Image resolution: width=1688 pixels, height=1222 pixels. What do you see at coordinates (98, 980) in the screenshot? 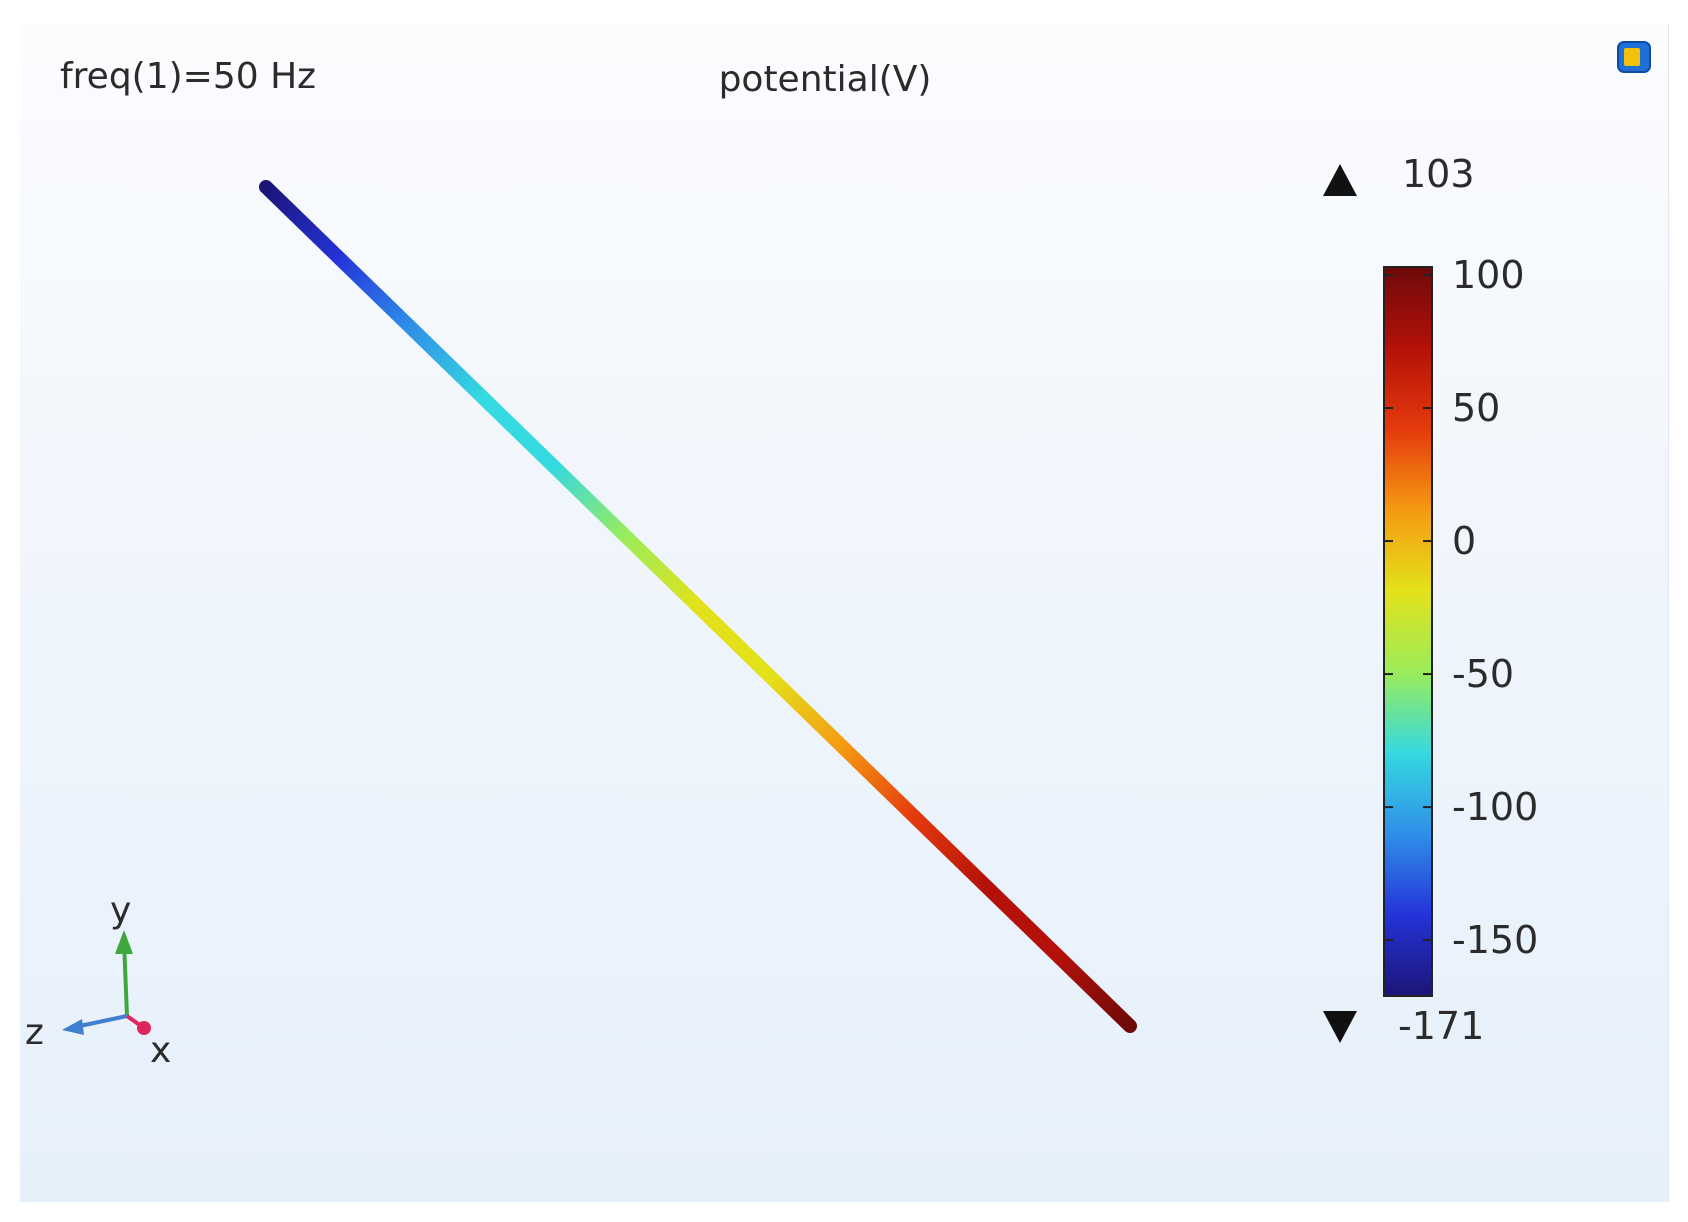
I see `axis-triad: y z x` at bounding box center [98, 980].